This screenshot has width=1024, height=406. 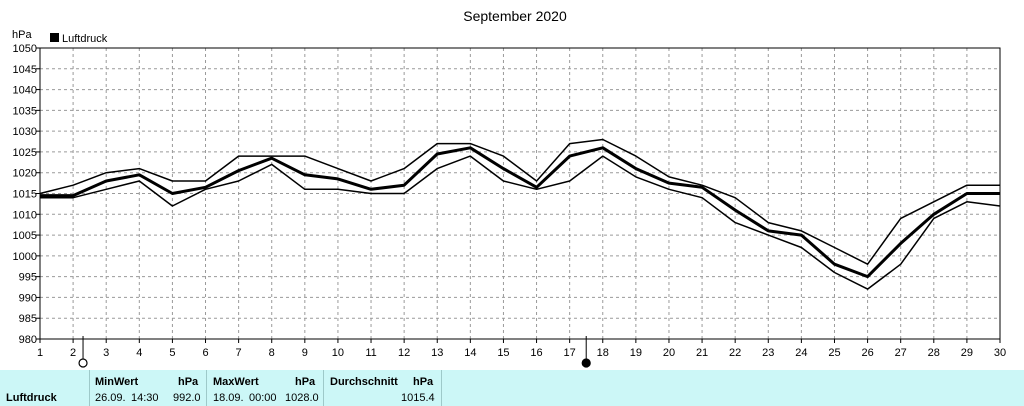 I want to click on max-date: 18.09., so click(x=228, y=398).